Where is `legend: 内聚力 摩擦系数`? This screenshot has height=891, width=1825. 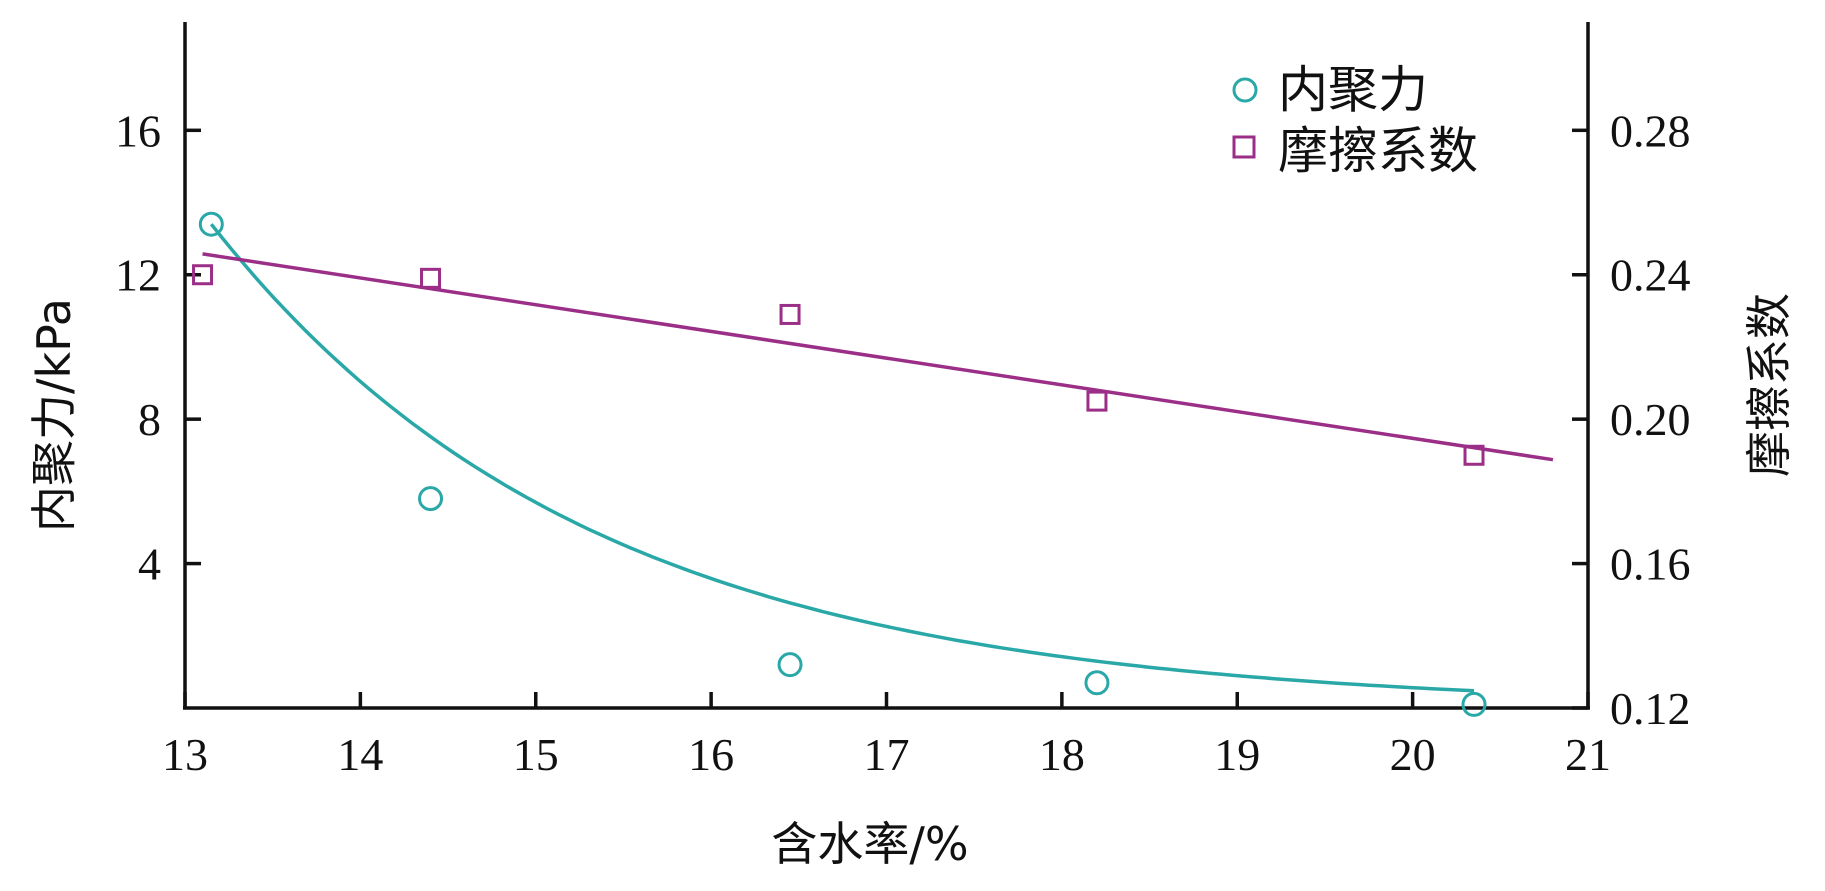 legend: 内聚力 摩擦系数 is located at coordinates (1355, 120).